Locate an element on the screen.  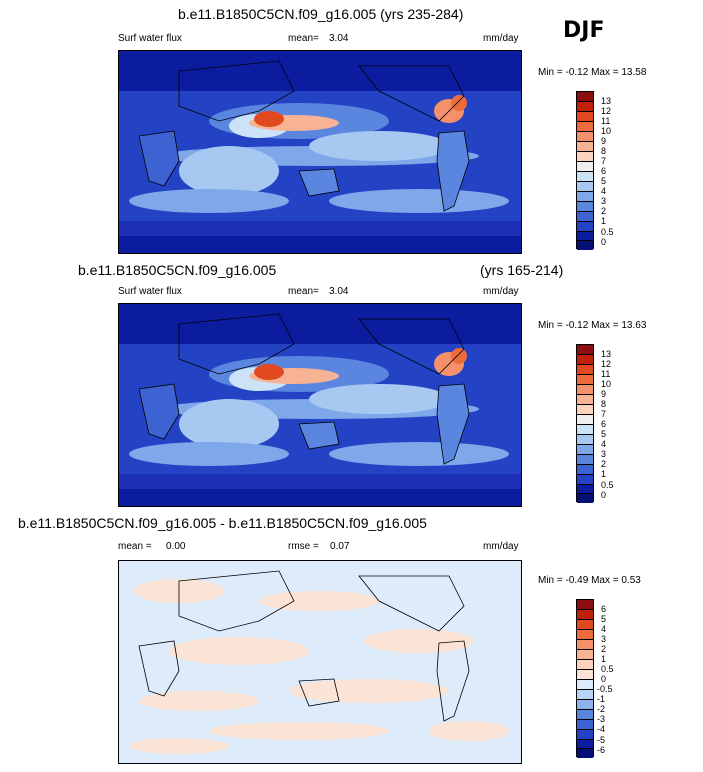
panel2-mean-value: 3.04 is located at coordinates (339, 291).